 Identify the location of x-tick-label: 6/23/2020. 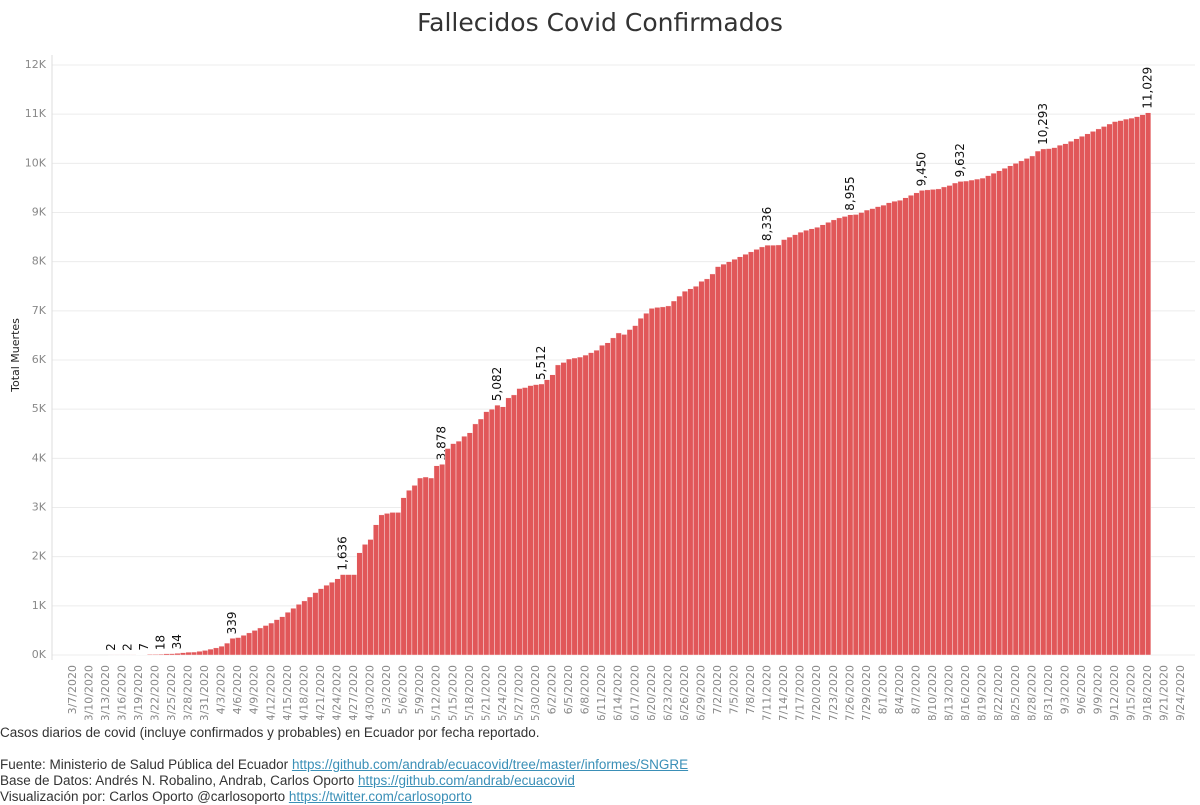
(667, 692).